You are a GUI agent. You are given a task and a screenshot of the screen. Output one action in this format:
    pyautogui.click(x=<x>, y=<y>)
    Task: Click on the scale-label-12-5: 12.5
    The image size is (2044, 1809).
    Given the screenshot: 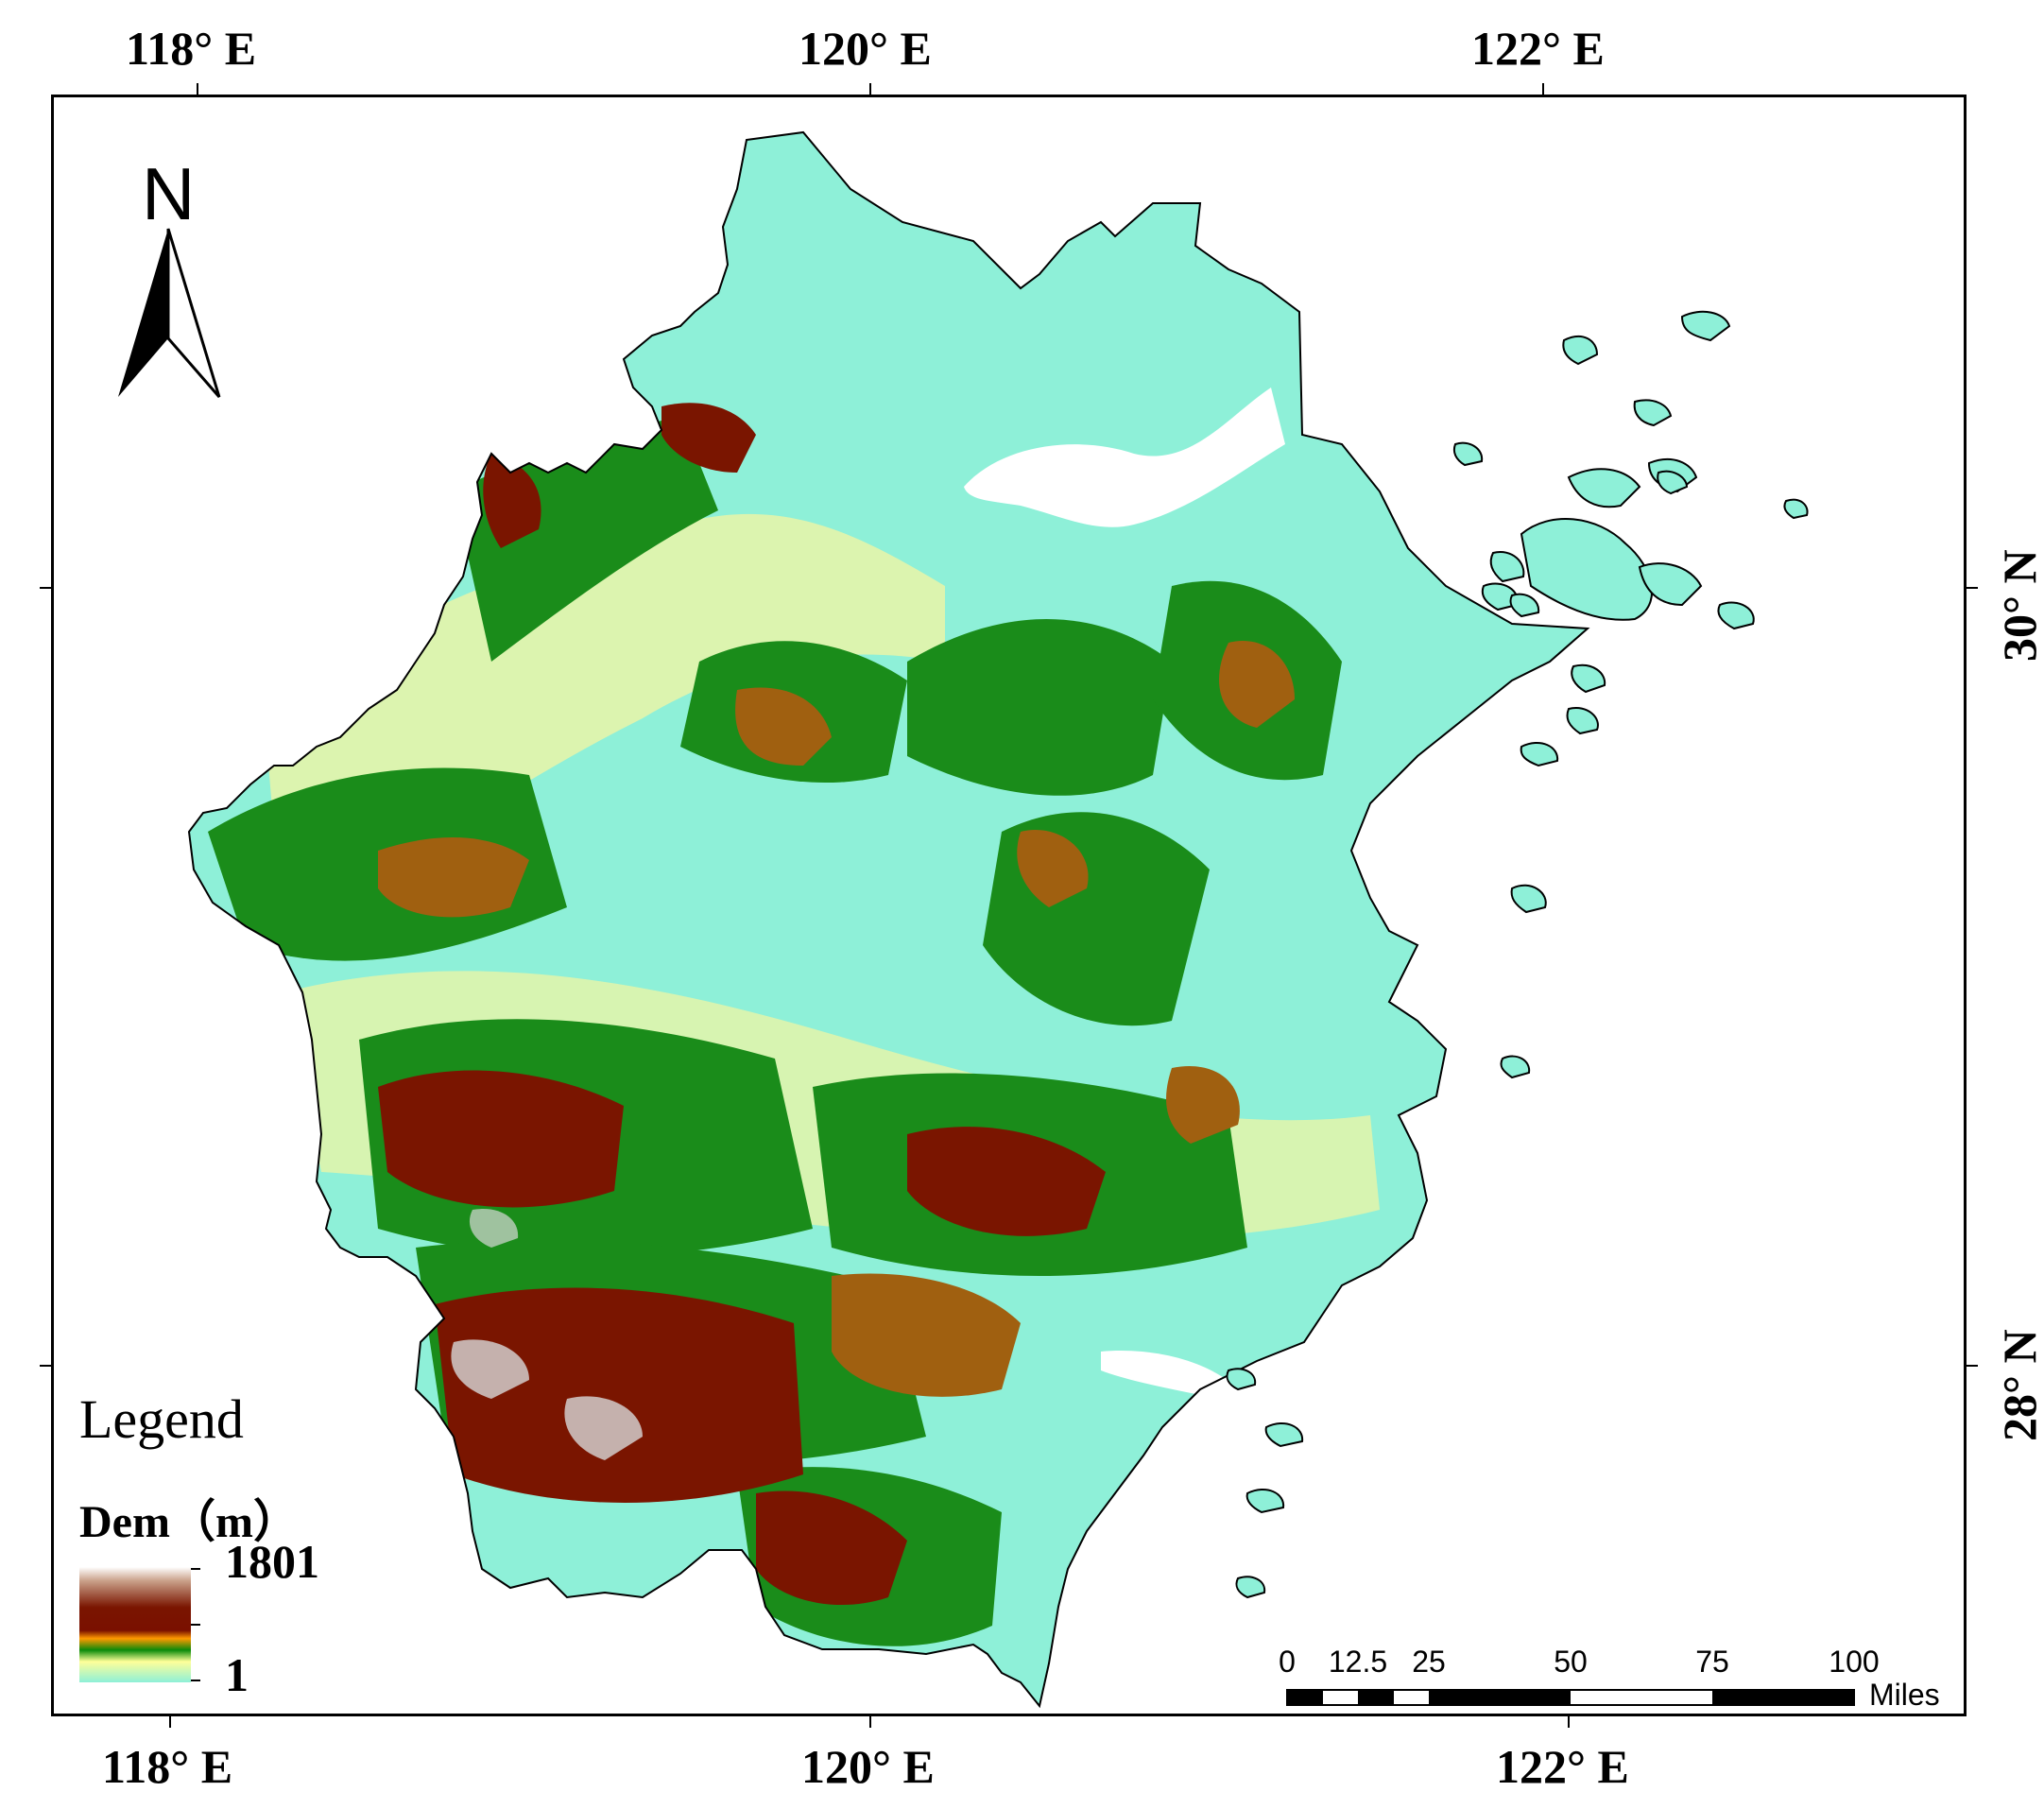 What is the action you would take?
    pyautogui.click(x=1358, y=1662)
    